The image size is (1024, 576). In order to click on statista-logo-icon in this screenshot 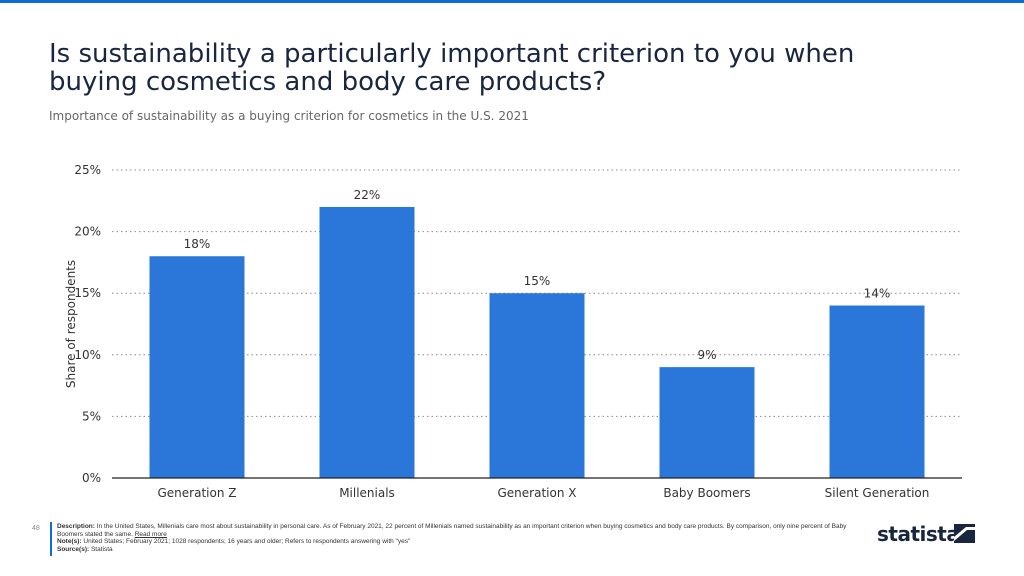, I will do `click(964, 533)`.